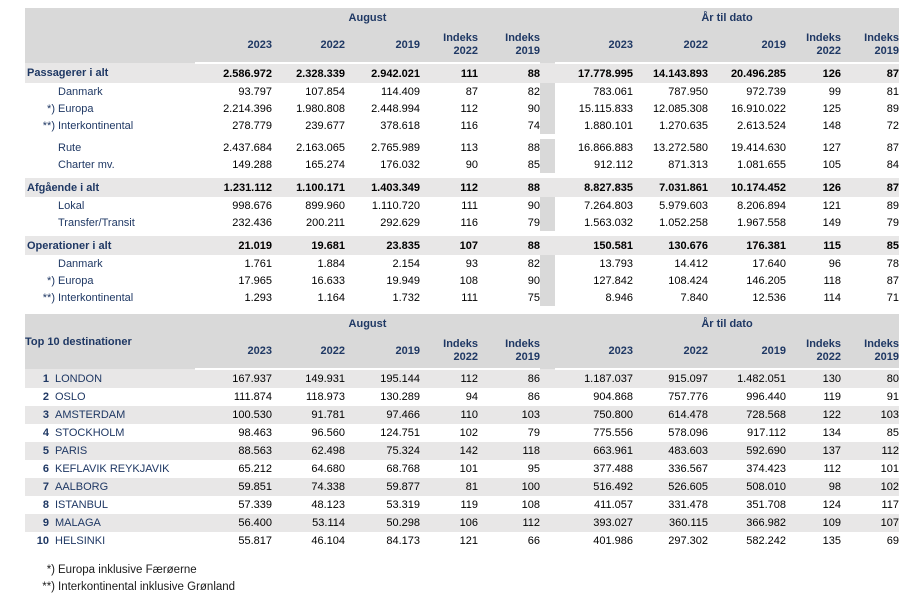  Describe the element at coordinates (110, 397) in the screenshot. I see `destination-label-cell: 2 OSLO` at that location.